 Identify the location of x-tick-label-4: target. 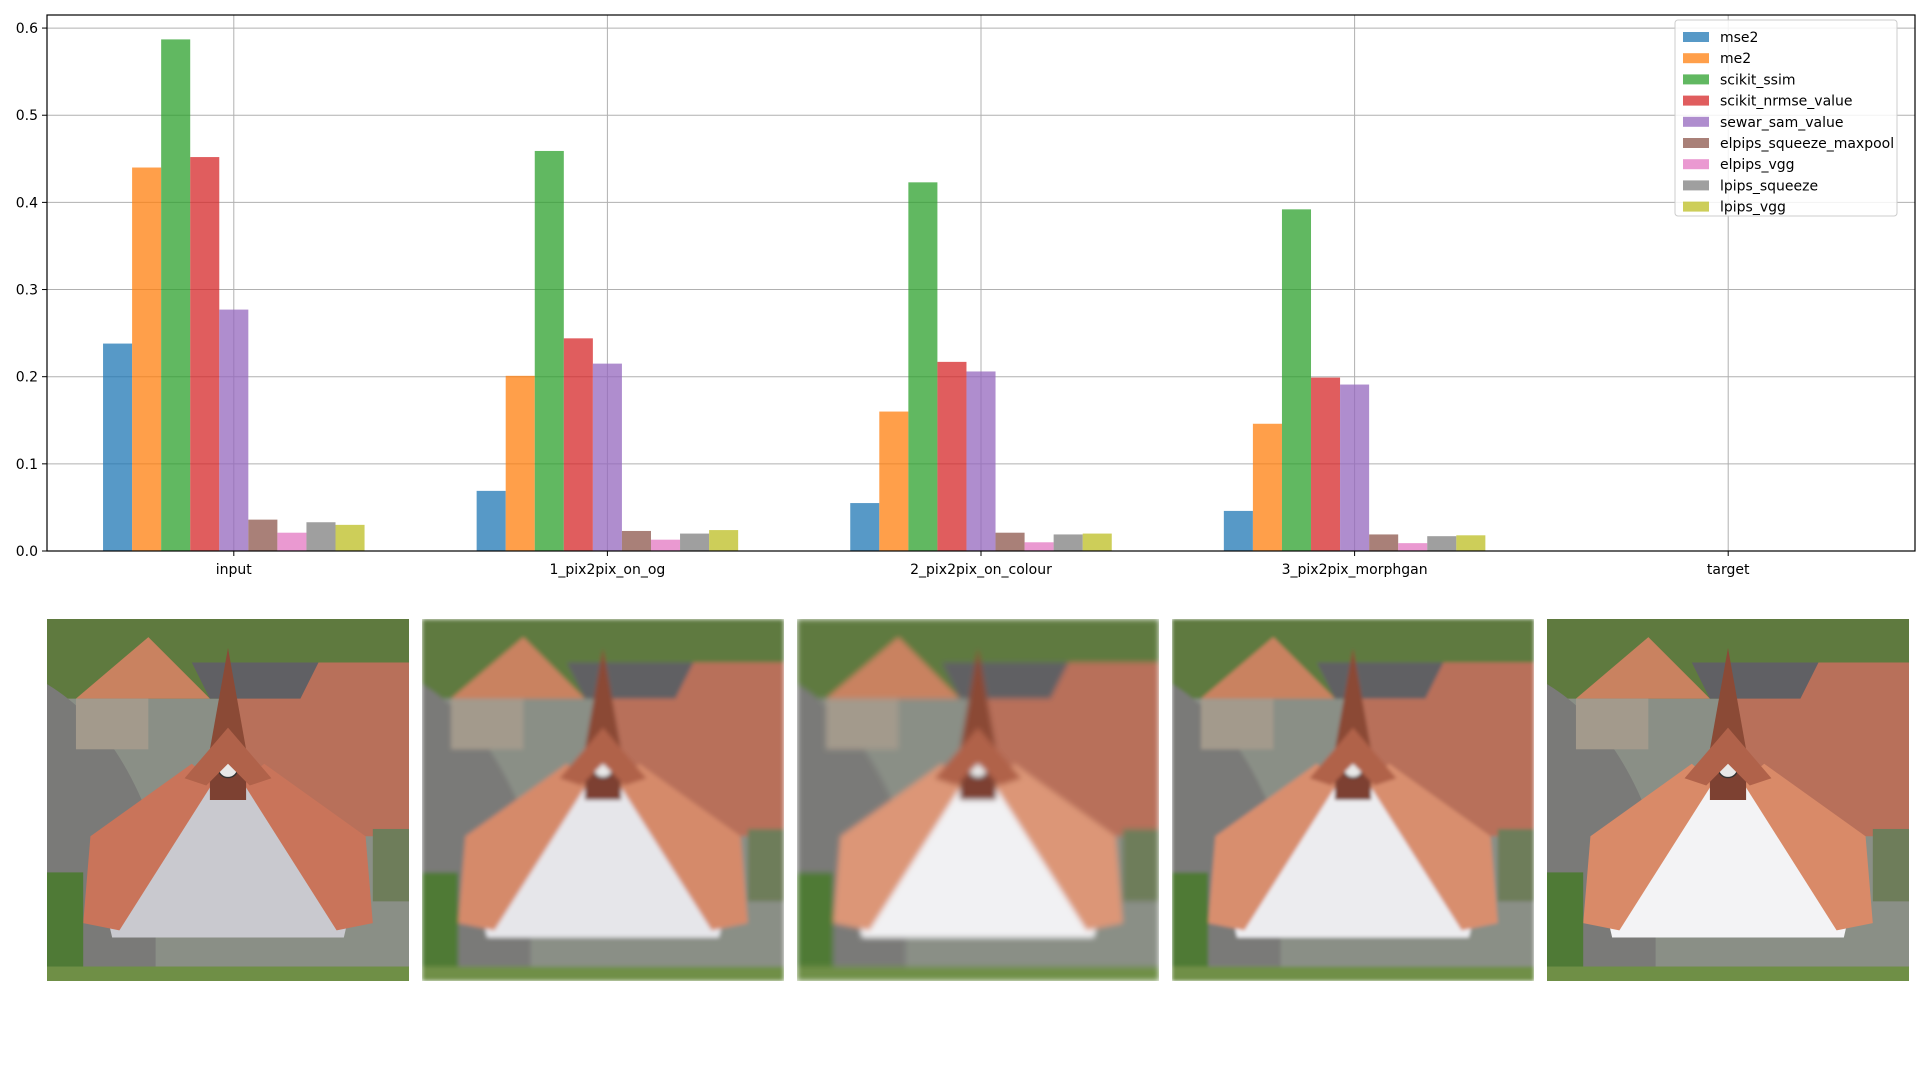
(1728, 570).